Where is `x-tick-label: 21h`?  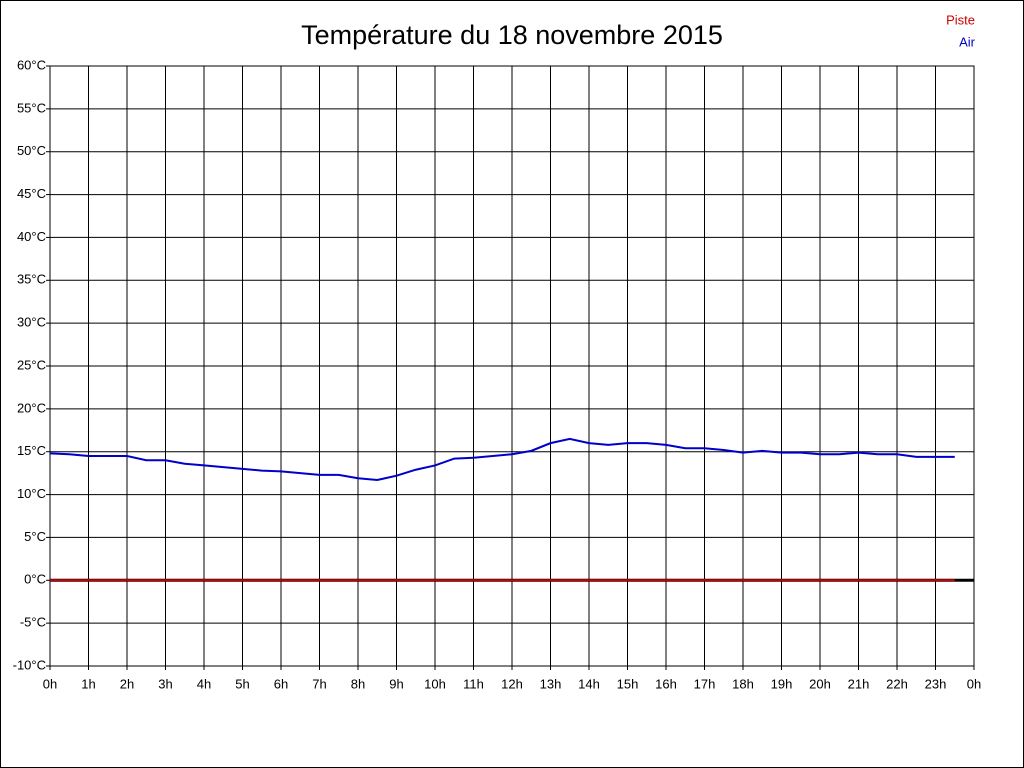 x-tick-label: 21h is located at coordinates (859, 683).